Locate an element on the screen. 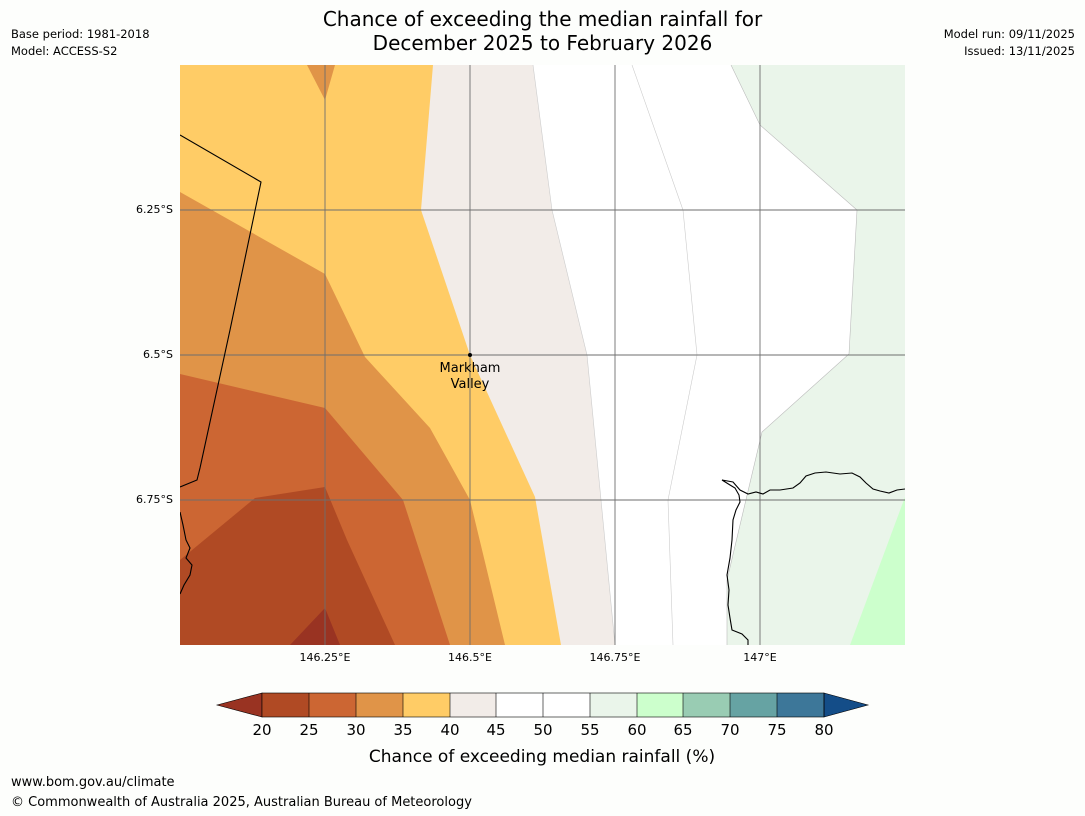 Image resolution: width=1085 pixels, height=816 pixels. tick-60: 60 is located at coordinates (636, 730).